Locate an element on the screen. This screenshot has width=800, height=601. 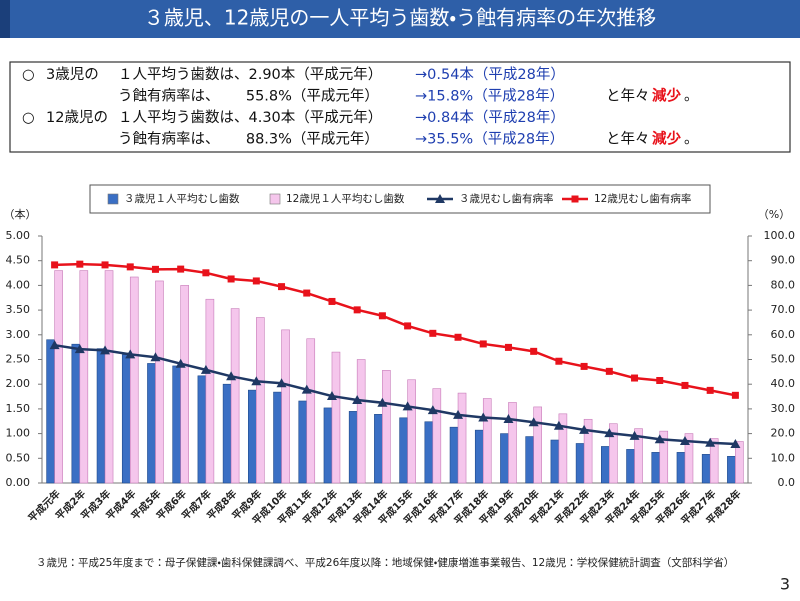
y2-tick-label: 50.0 is located at coordinates (783, 359).